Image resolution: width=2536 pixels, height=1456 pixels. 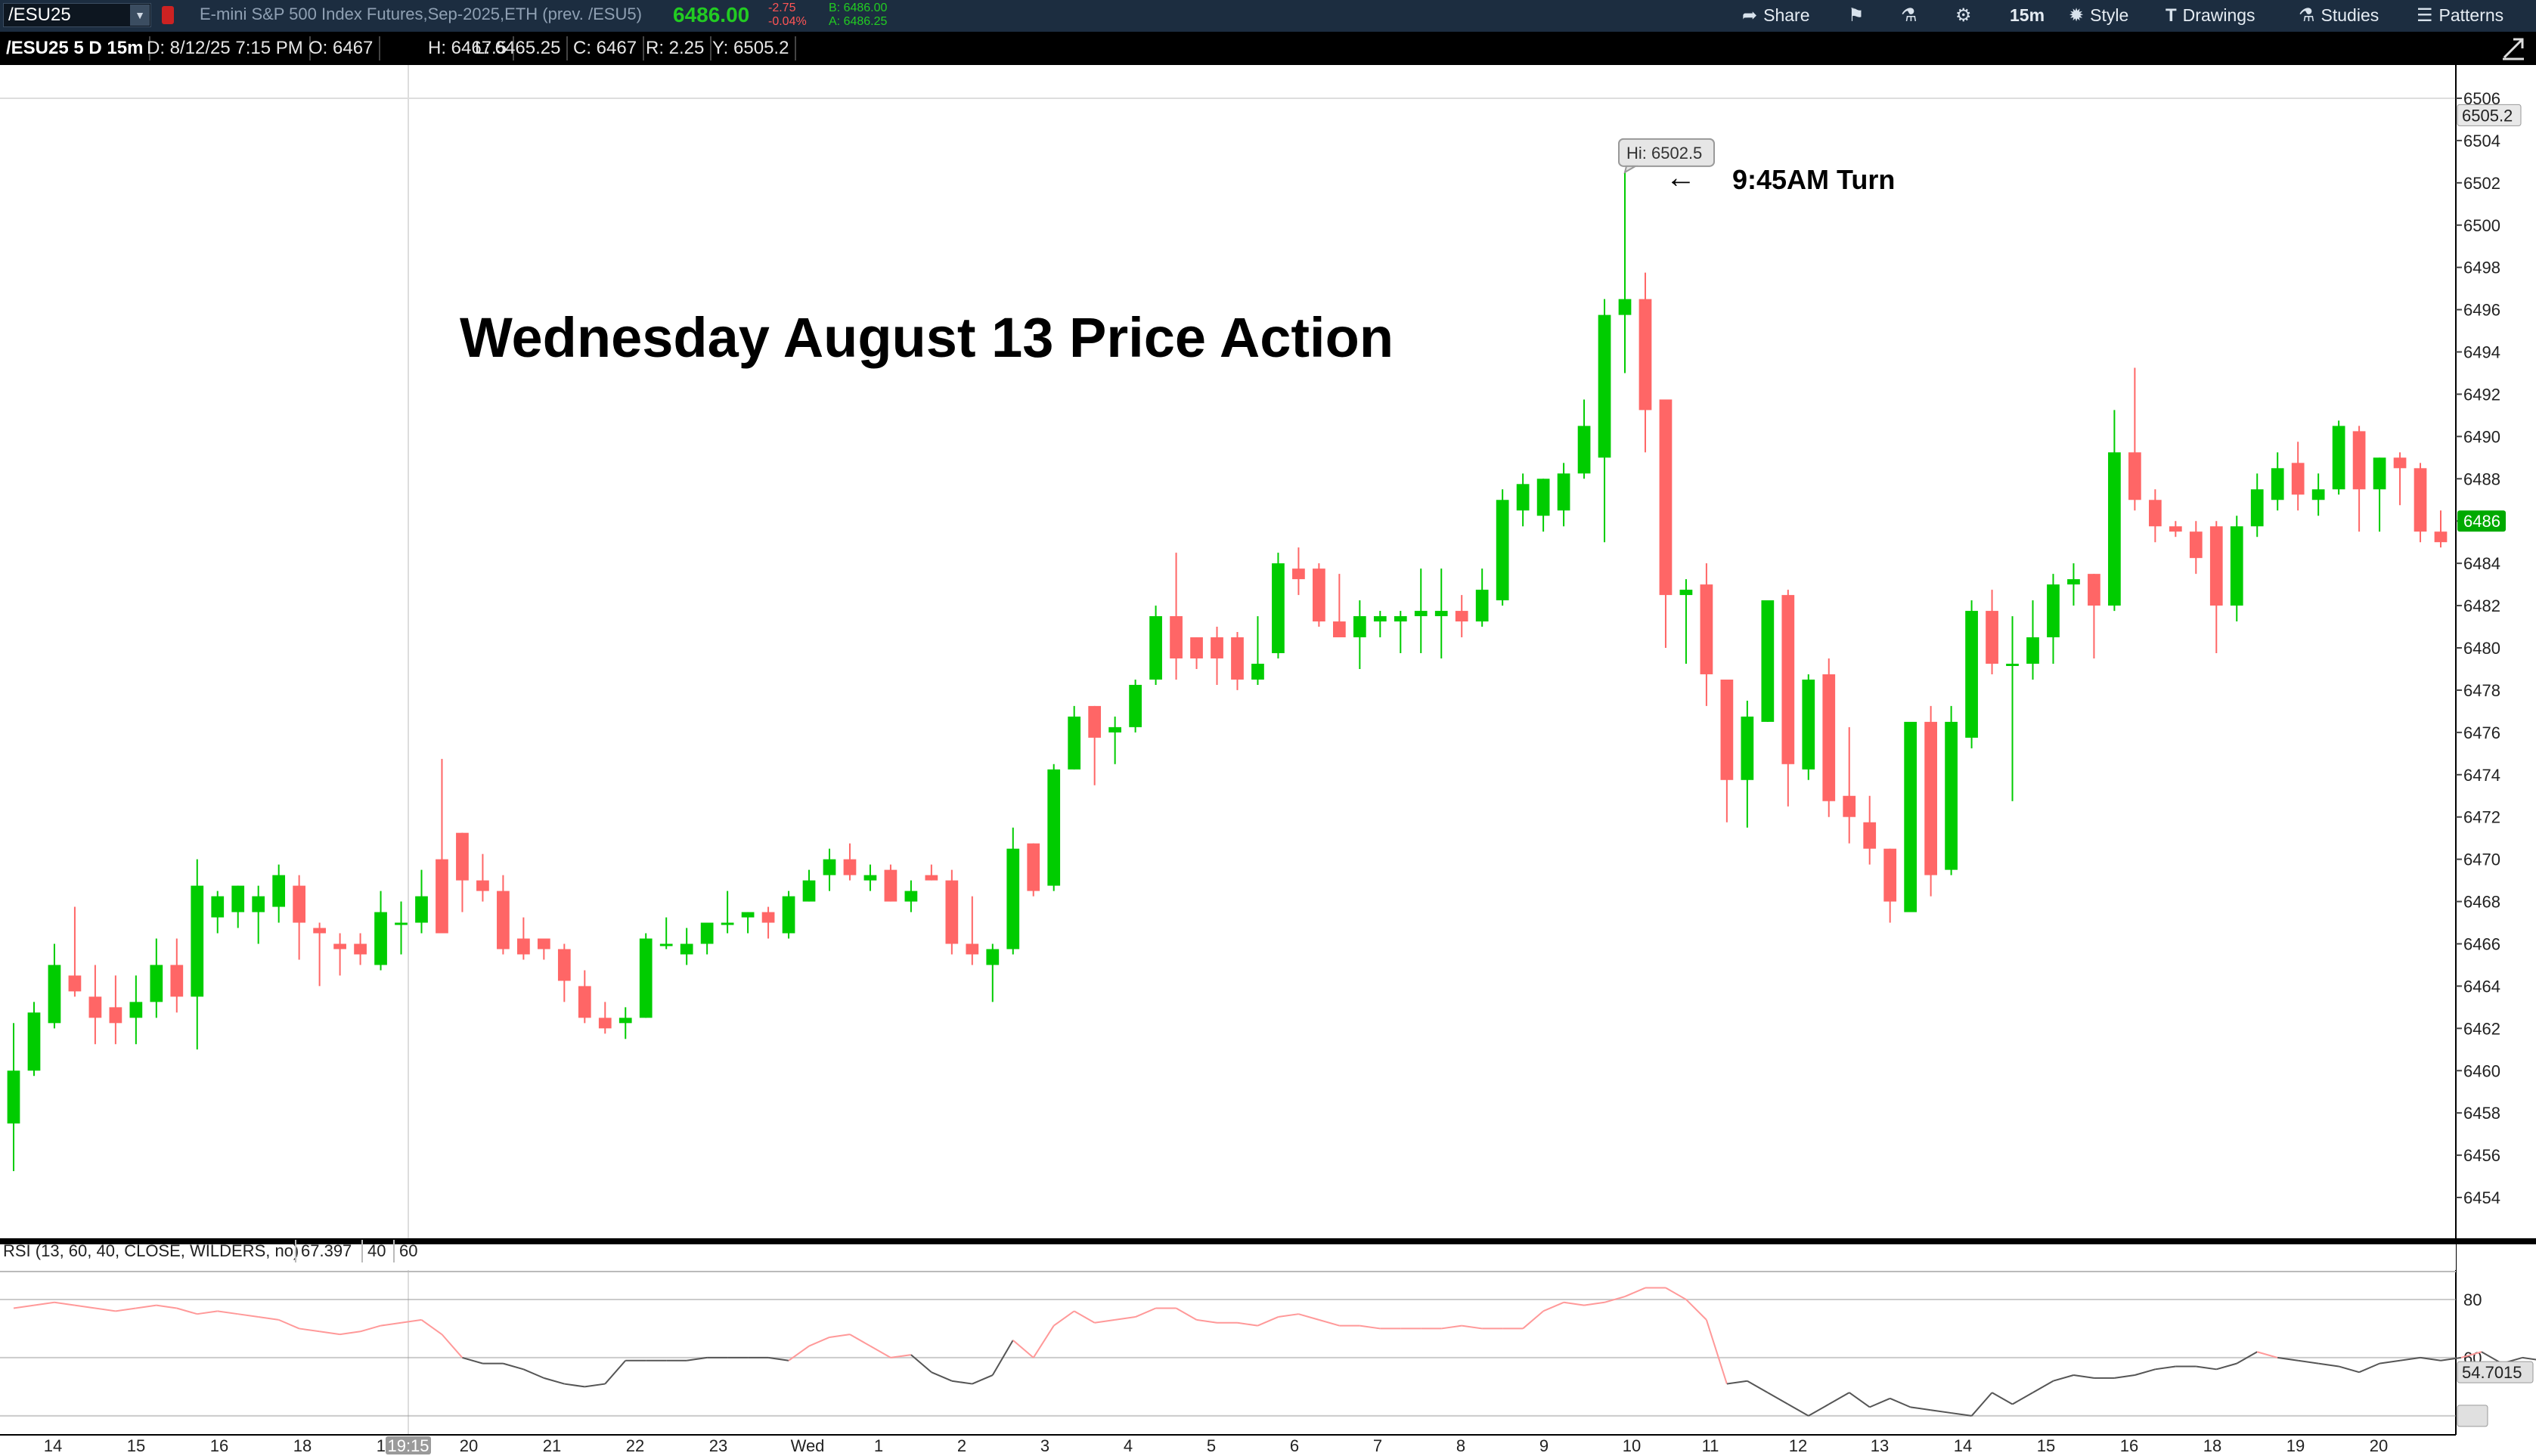 I want to click on share-button: ➦ Share, so click(x=1775, y=15).